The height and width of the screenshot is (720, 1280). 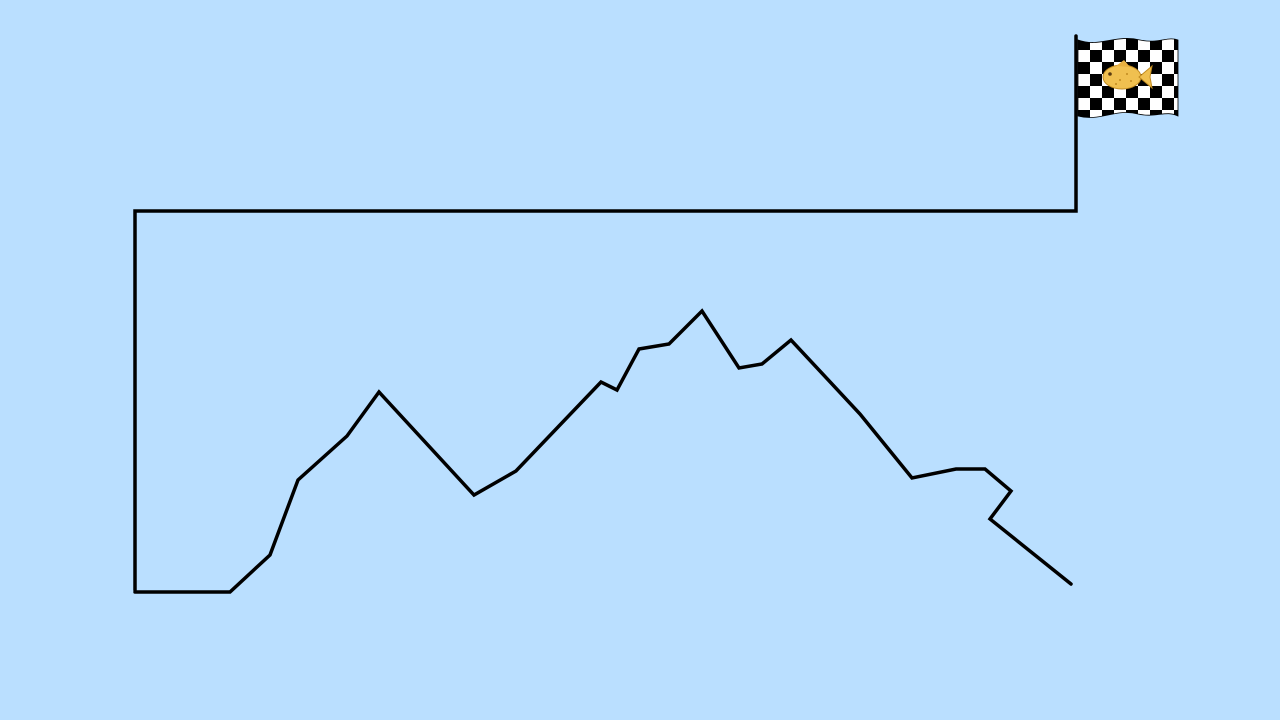 I want to click on checkered-finish-flag, so click(x=1128, y=78).